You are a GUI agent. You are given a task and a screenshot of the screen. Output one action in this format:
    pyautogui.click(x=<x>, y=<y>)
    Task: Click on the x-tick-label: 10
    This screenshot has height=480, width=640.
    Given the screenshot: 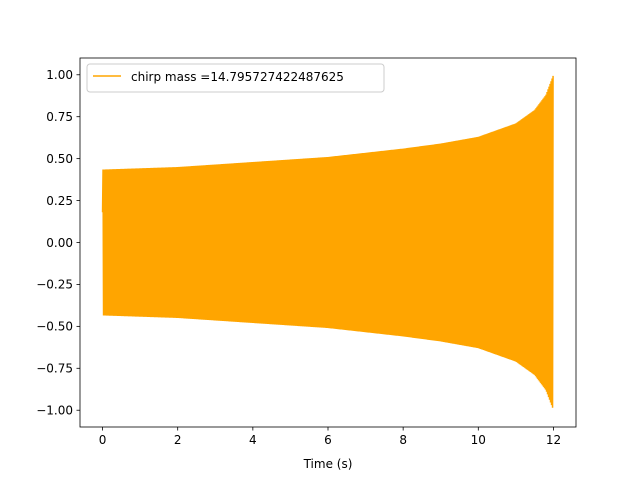 What is the action you would take?
    pyautogui.click(x=478, y=440)
    